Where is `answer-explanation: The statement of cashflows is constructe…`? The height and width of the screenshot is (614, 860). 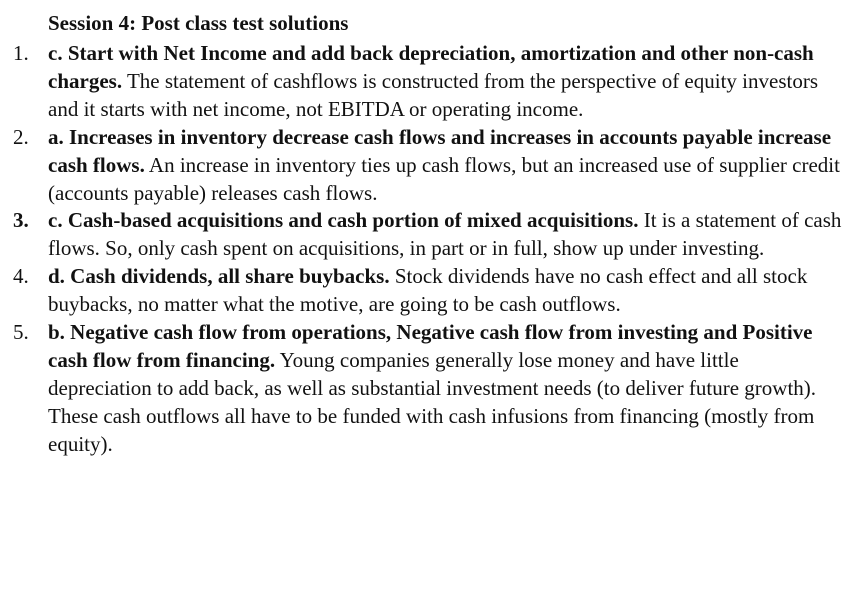
answer-explanation: The statement of cashflows is constructe… is located at coordinates (433, 94).